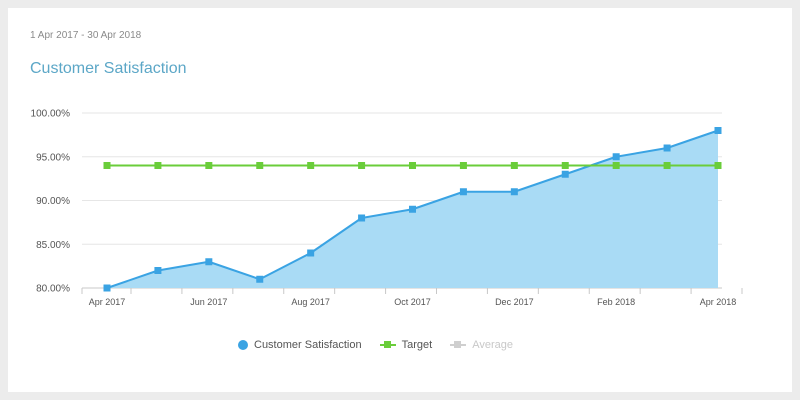 This screenshot has width=800, height=400. Describe the element at coordinates (243, 345) in the screenshot. I see `circle-icon` at that location.